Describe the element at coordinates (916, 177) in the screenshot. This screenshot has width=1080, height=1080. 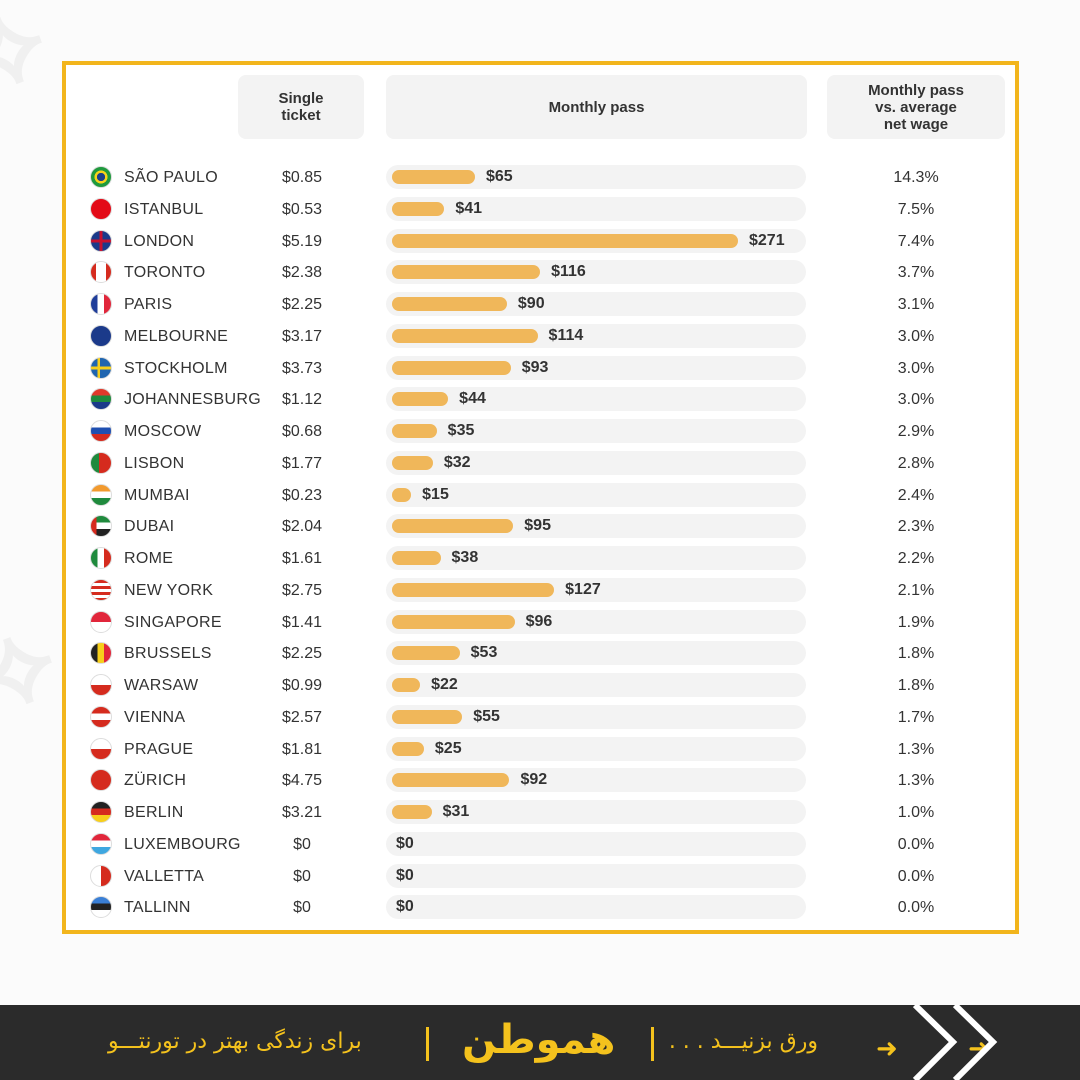
I see `pass-vs-wage-value: 14.3%` at that location.